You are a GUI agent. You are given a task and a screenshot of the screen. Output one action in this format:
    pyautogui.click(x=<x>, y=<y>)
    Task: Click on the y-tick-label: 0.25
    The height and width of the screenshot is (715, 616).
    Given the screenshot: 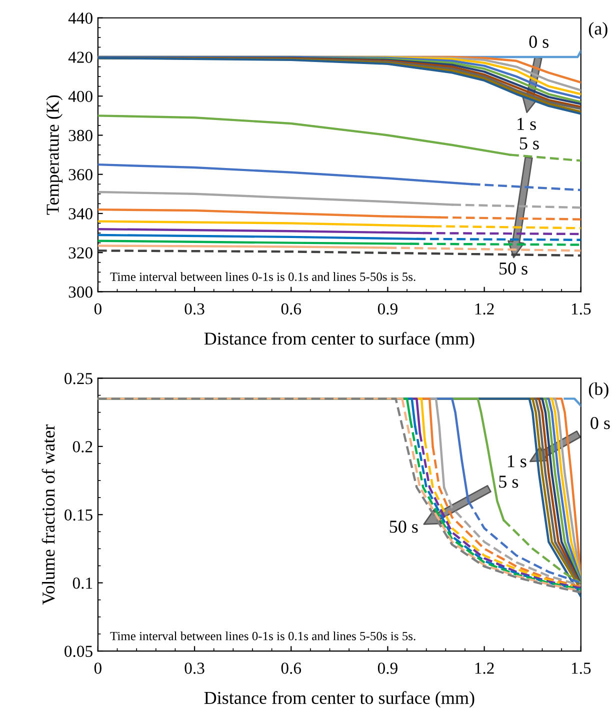 What is the action you would take?
    pyautogui.click(x=78, y=378)
    